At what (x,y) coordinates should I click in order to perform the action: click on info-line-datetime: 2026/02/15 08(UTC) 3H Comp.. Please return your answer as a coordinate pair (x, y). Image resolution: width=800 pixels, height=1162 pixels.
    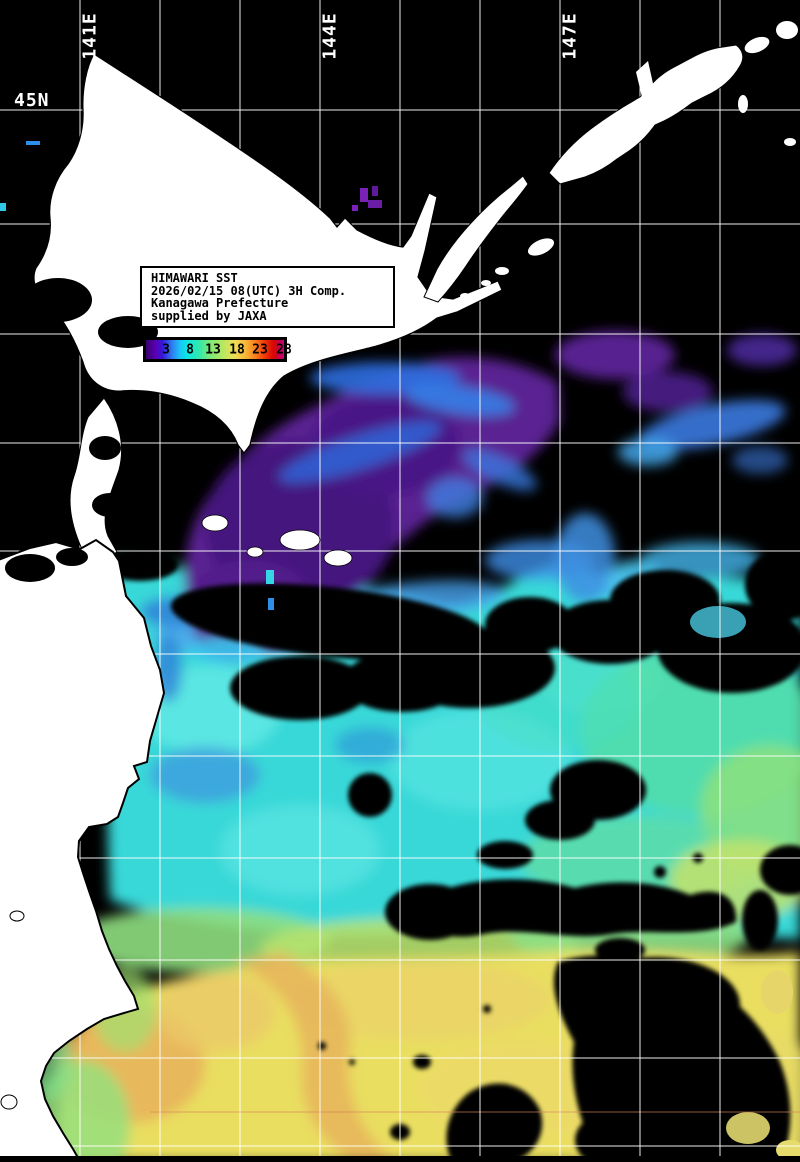
    Looking at the image, I should click on (249, 290).